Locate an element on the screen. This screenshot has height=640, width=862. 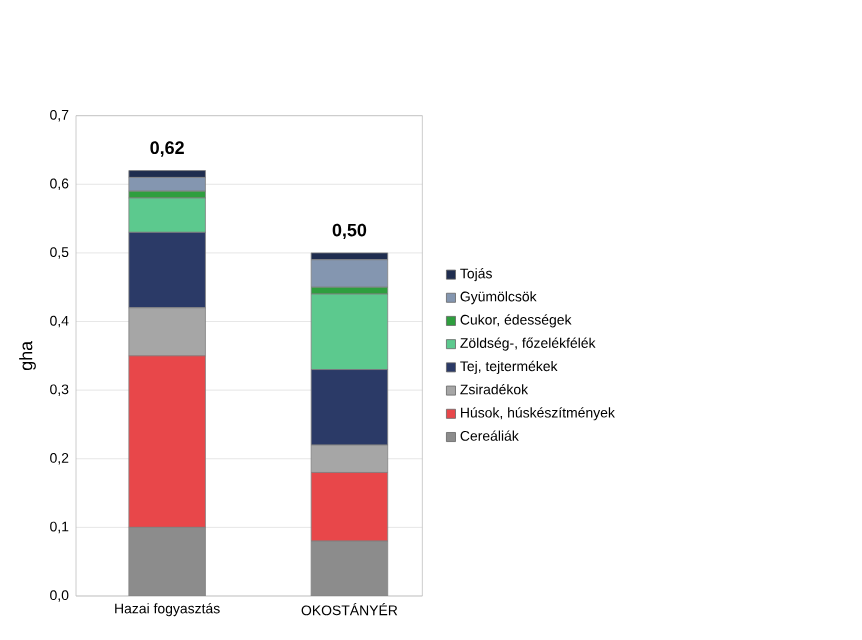
y-axis-title: gha is located at coordinates (27, 355).